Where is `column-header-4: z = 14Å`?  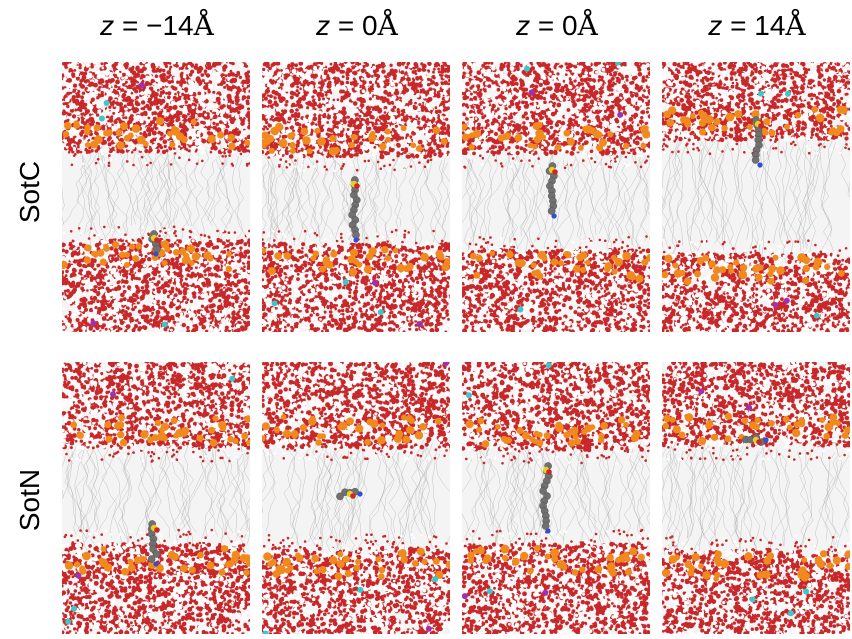
column-header-4: z = 14Å is located at coordinates (757, 26).